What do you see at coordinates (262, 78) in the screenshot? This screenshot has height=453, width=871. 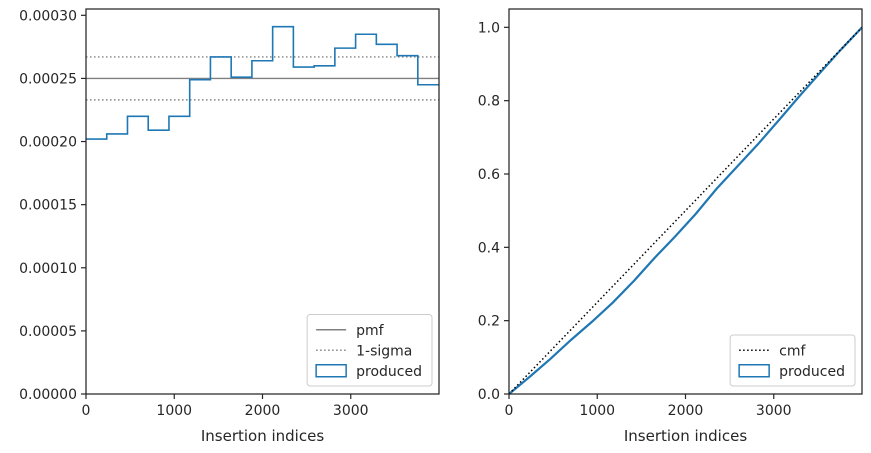 I see `reference-lines` at bounding box center [262, 78].